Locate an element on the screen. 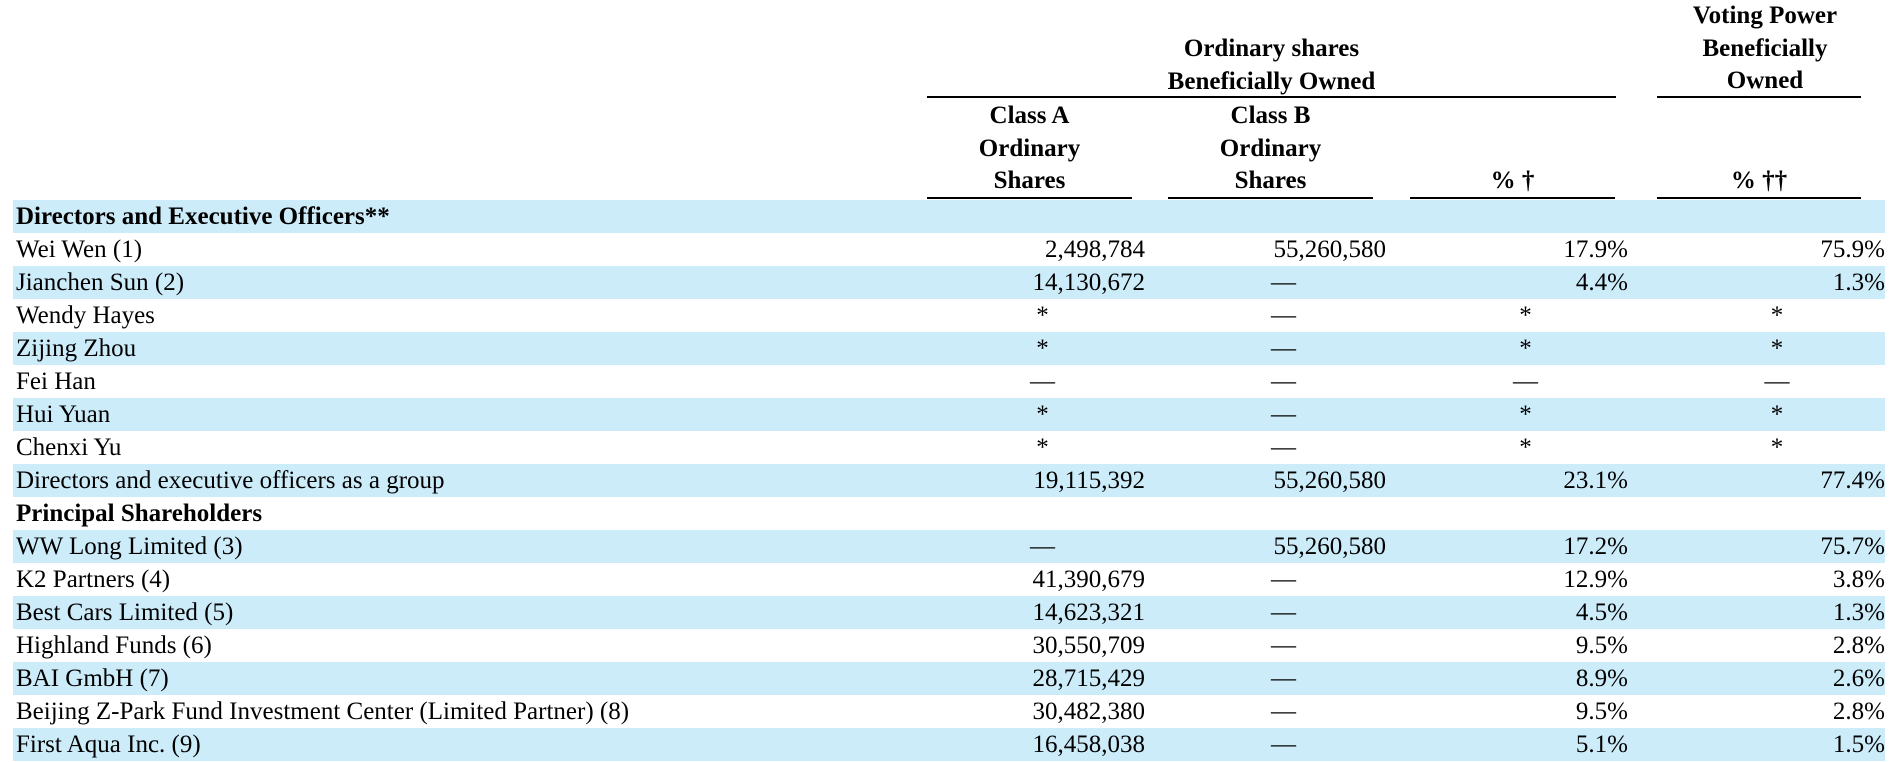 The width and height of the screenshot is (1892, 762). table-row: Chenxi Yu * — * * is located at coordinates (949, 447).